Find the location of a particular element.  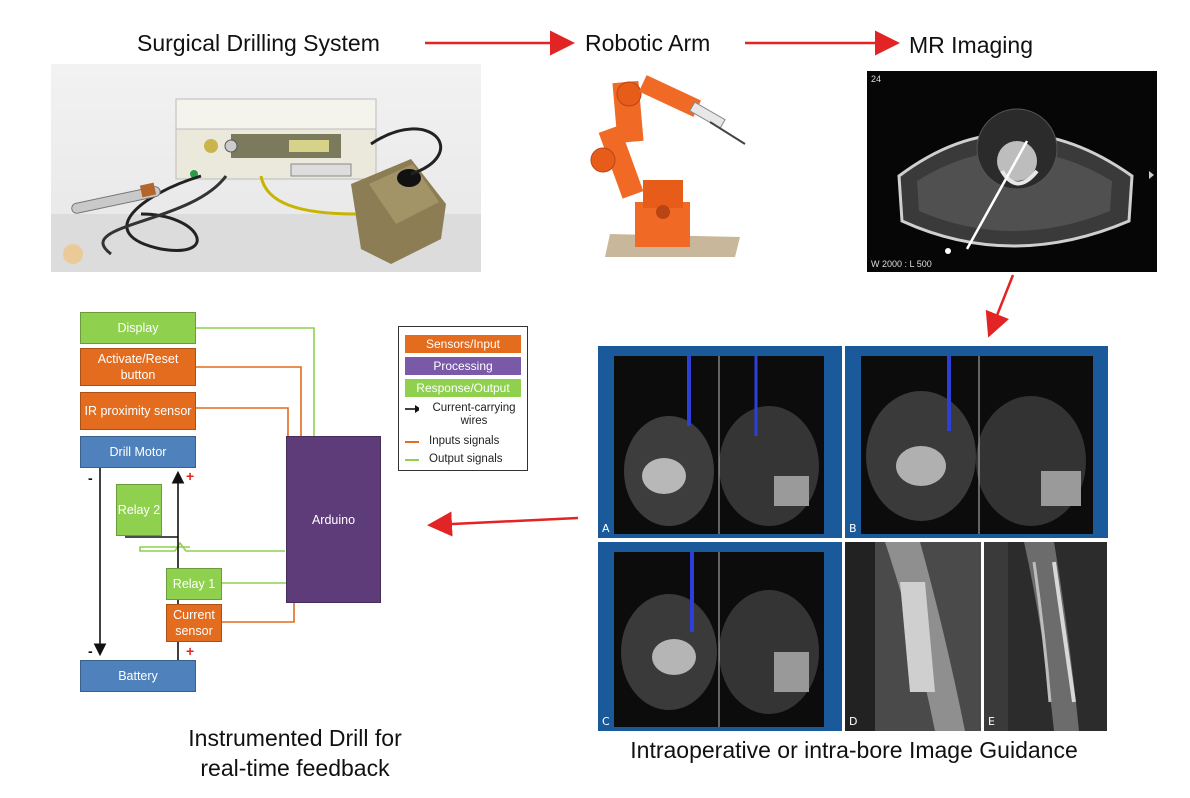

mr-corner-label: 24 is located at coordinates (876, 79).